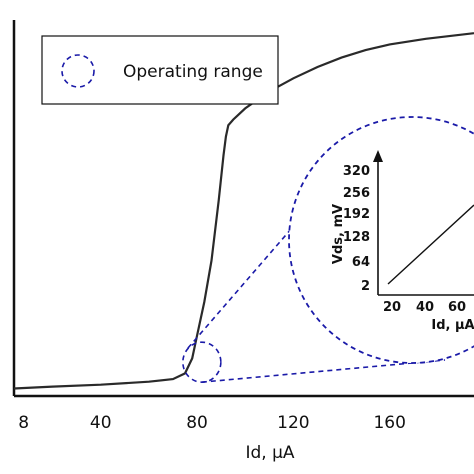  Describe the element at coordinates (23, 423) in the screenshot. I see `x-tick-label: 8` at that location.